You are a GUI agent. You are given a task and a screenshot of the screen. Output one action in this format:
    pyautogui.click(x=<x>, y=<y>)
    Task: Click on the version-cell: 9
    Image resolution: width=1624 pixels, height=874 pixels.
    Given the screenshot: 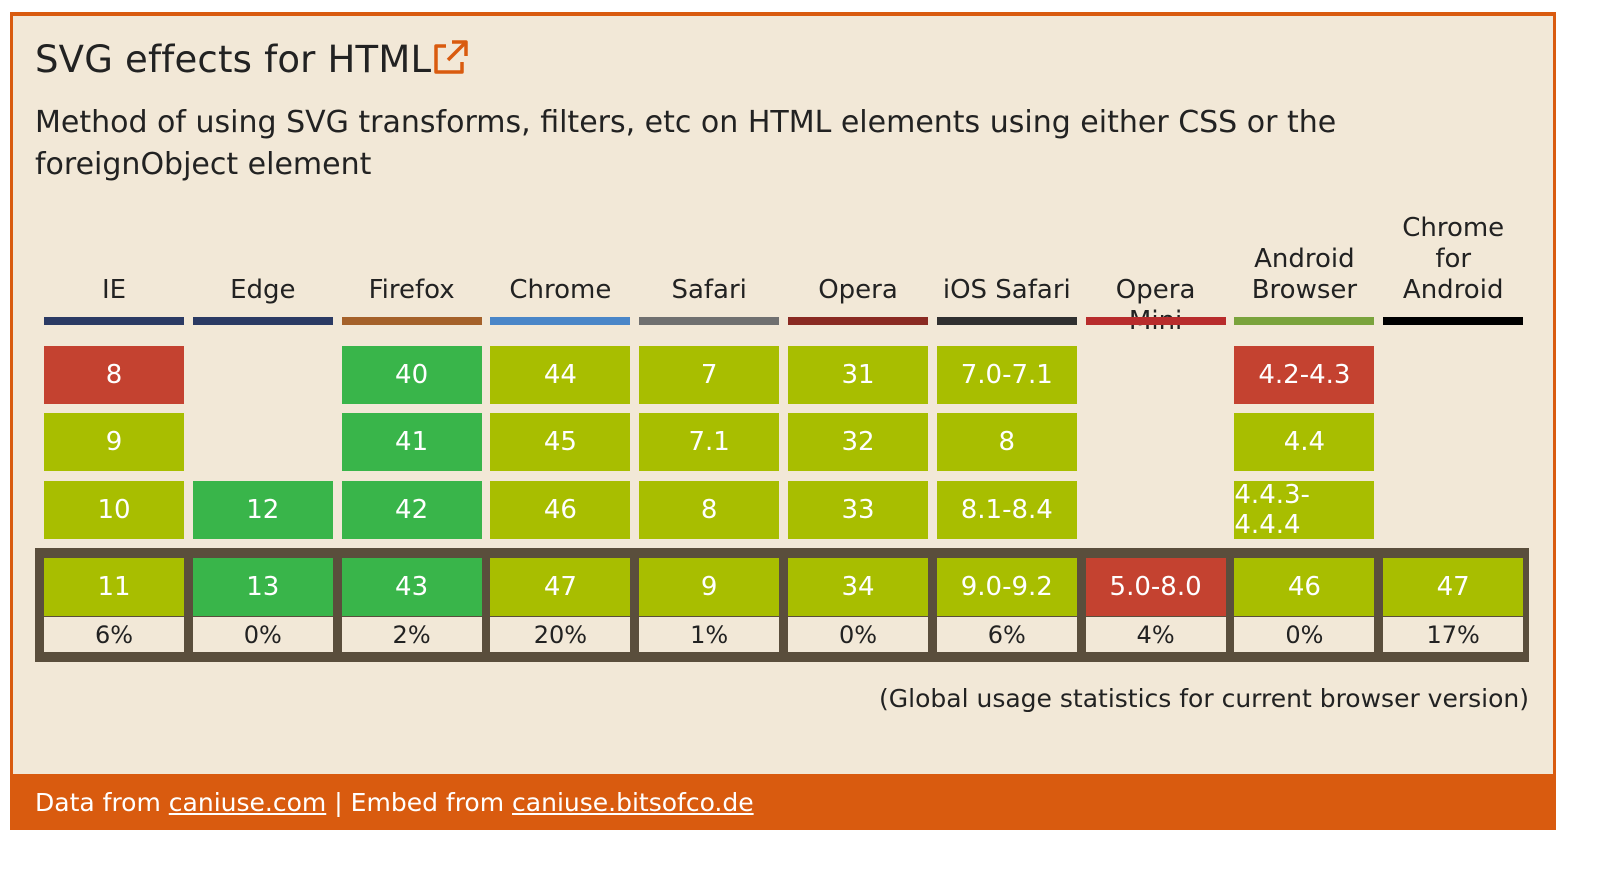 What is the action you would take?
    pyautogui.click(x=114, y=442)
    